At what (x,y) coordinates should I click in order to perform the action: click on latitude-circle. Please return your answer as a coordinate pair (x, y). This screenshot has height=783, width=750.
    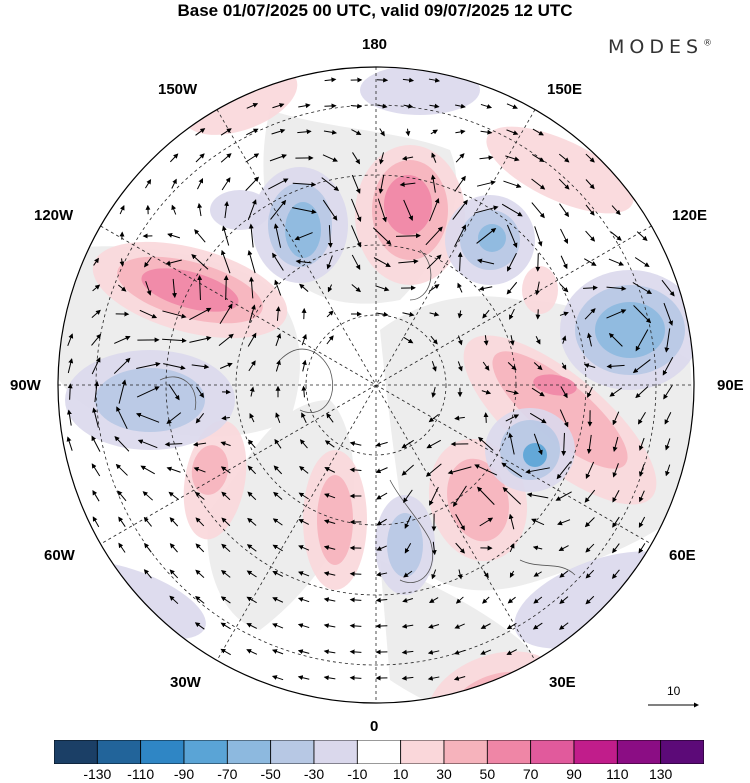
    Looking at the image, I should click on (376, 385).